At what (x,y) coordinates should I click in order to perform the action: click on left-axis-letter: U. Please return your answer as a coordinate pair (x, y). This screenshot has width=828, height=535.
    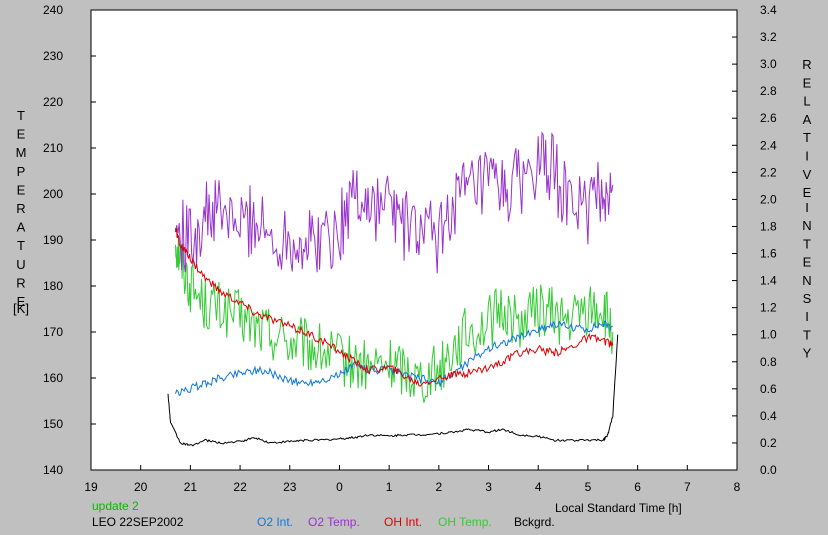
    Looking at the image, I should click on (20, 264).